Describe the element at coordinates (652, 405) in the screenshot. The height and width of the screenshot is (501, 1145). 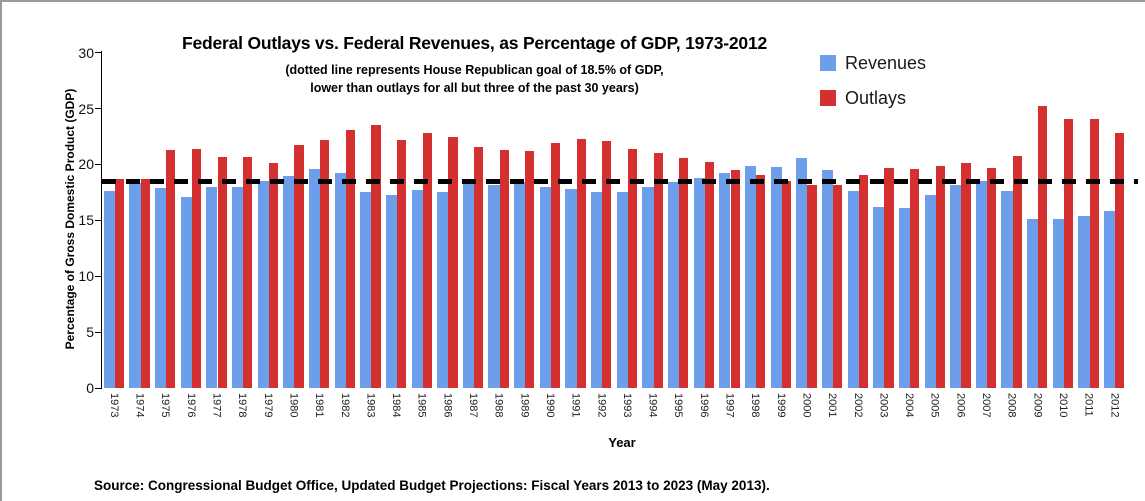
I see `x-tick-label-1994: 1994` at that location.